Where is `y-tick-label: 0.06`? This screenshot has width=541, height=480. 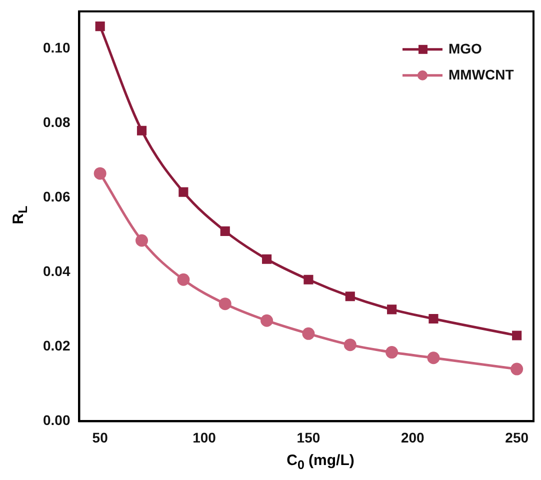 y-tick-label: 0.06 is located at coordinates (56, 196).